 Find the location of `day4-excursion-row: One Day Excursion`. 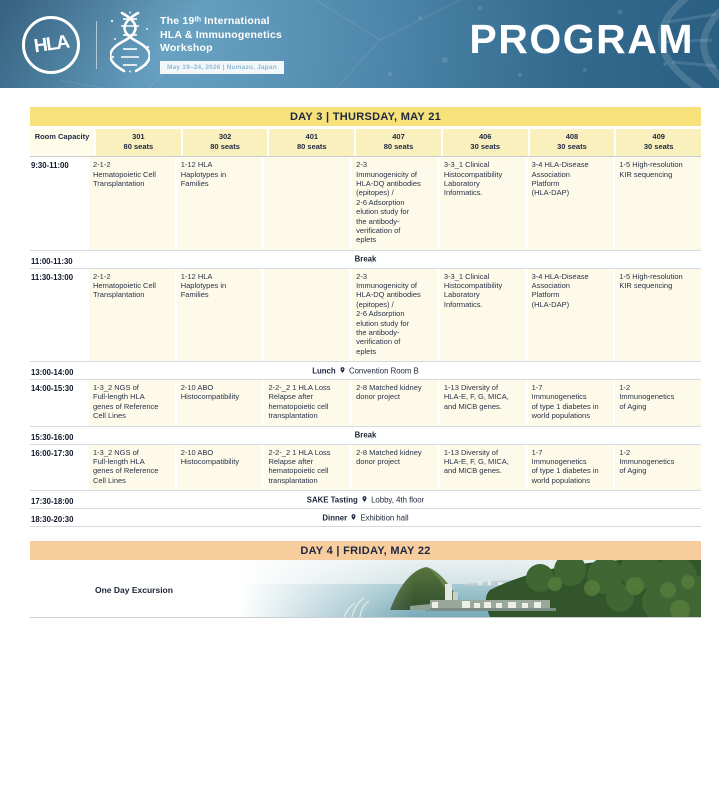

day4-excursion-row: One Day Excursion is located at coordinates (365, 589).